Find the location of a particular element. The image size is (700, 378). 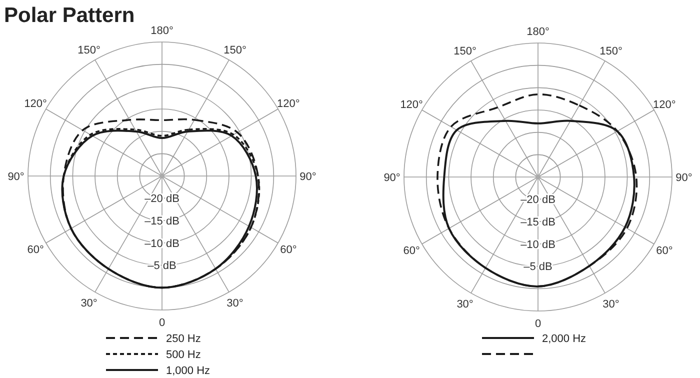

legend-label: 2,000 Hz is located at coordinates (564, 338).